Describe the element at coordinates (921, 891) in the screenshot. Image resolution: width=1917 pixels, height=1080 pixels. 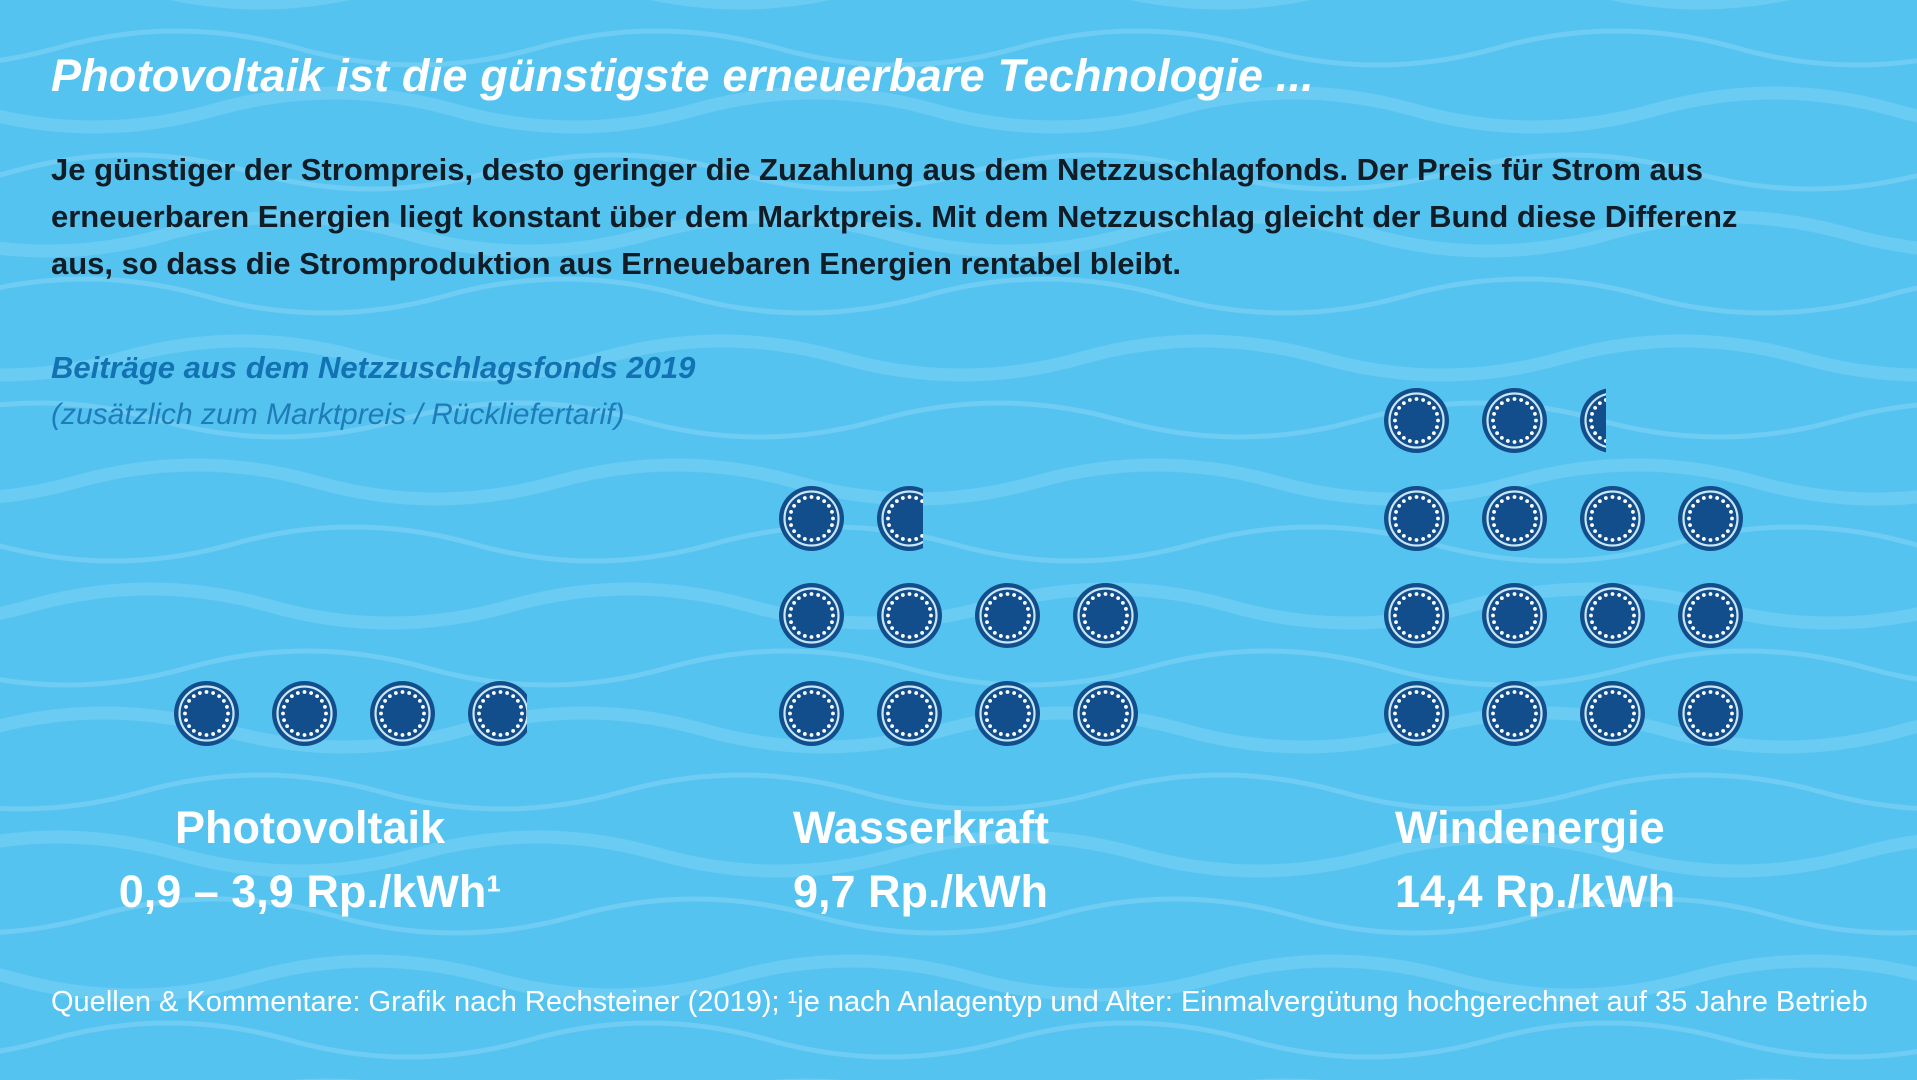
I see `group-value-wasserkraft: 9,7 Rp./kWh` at that location.